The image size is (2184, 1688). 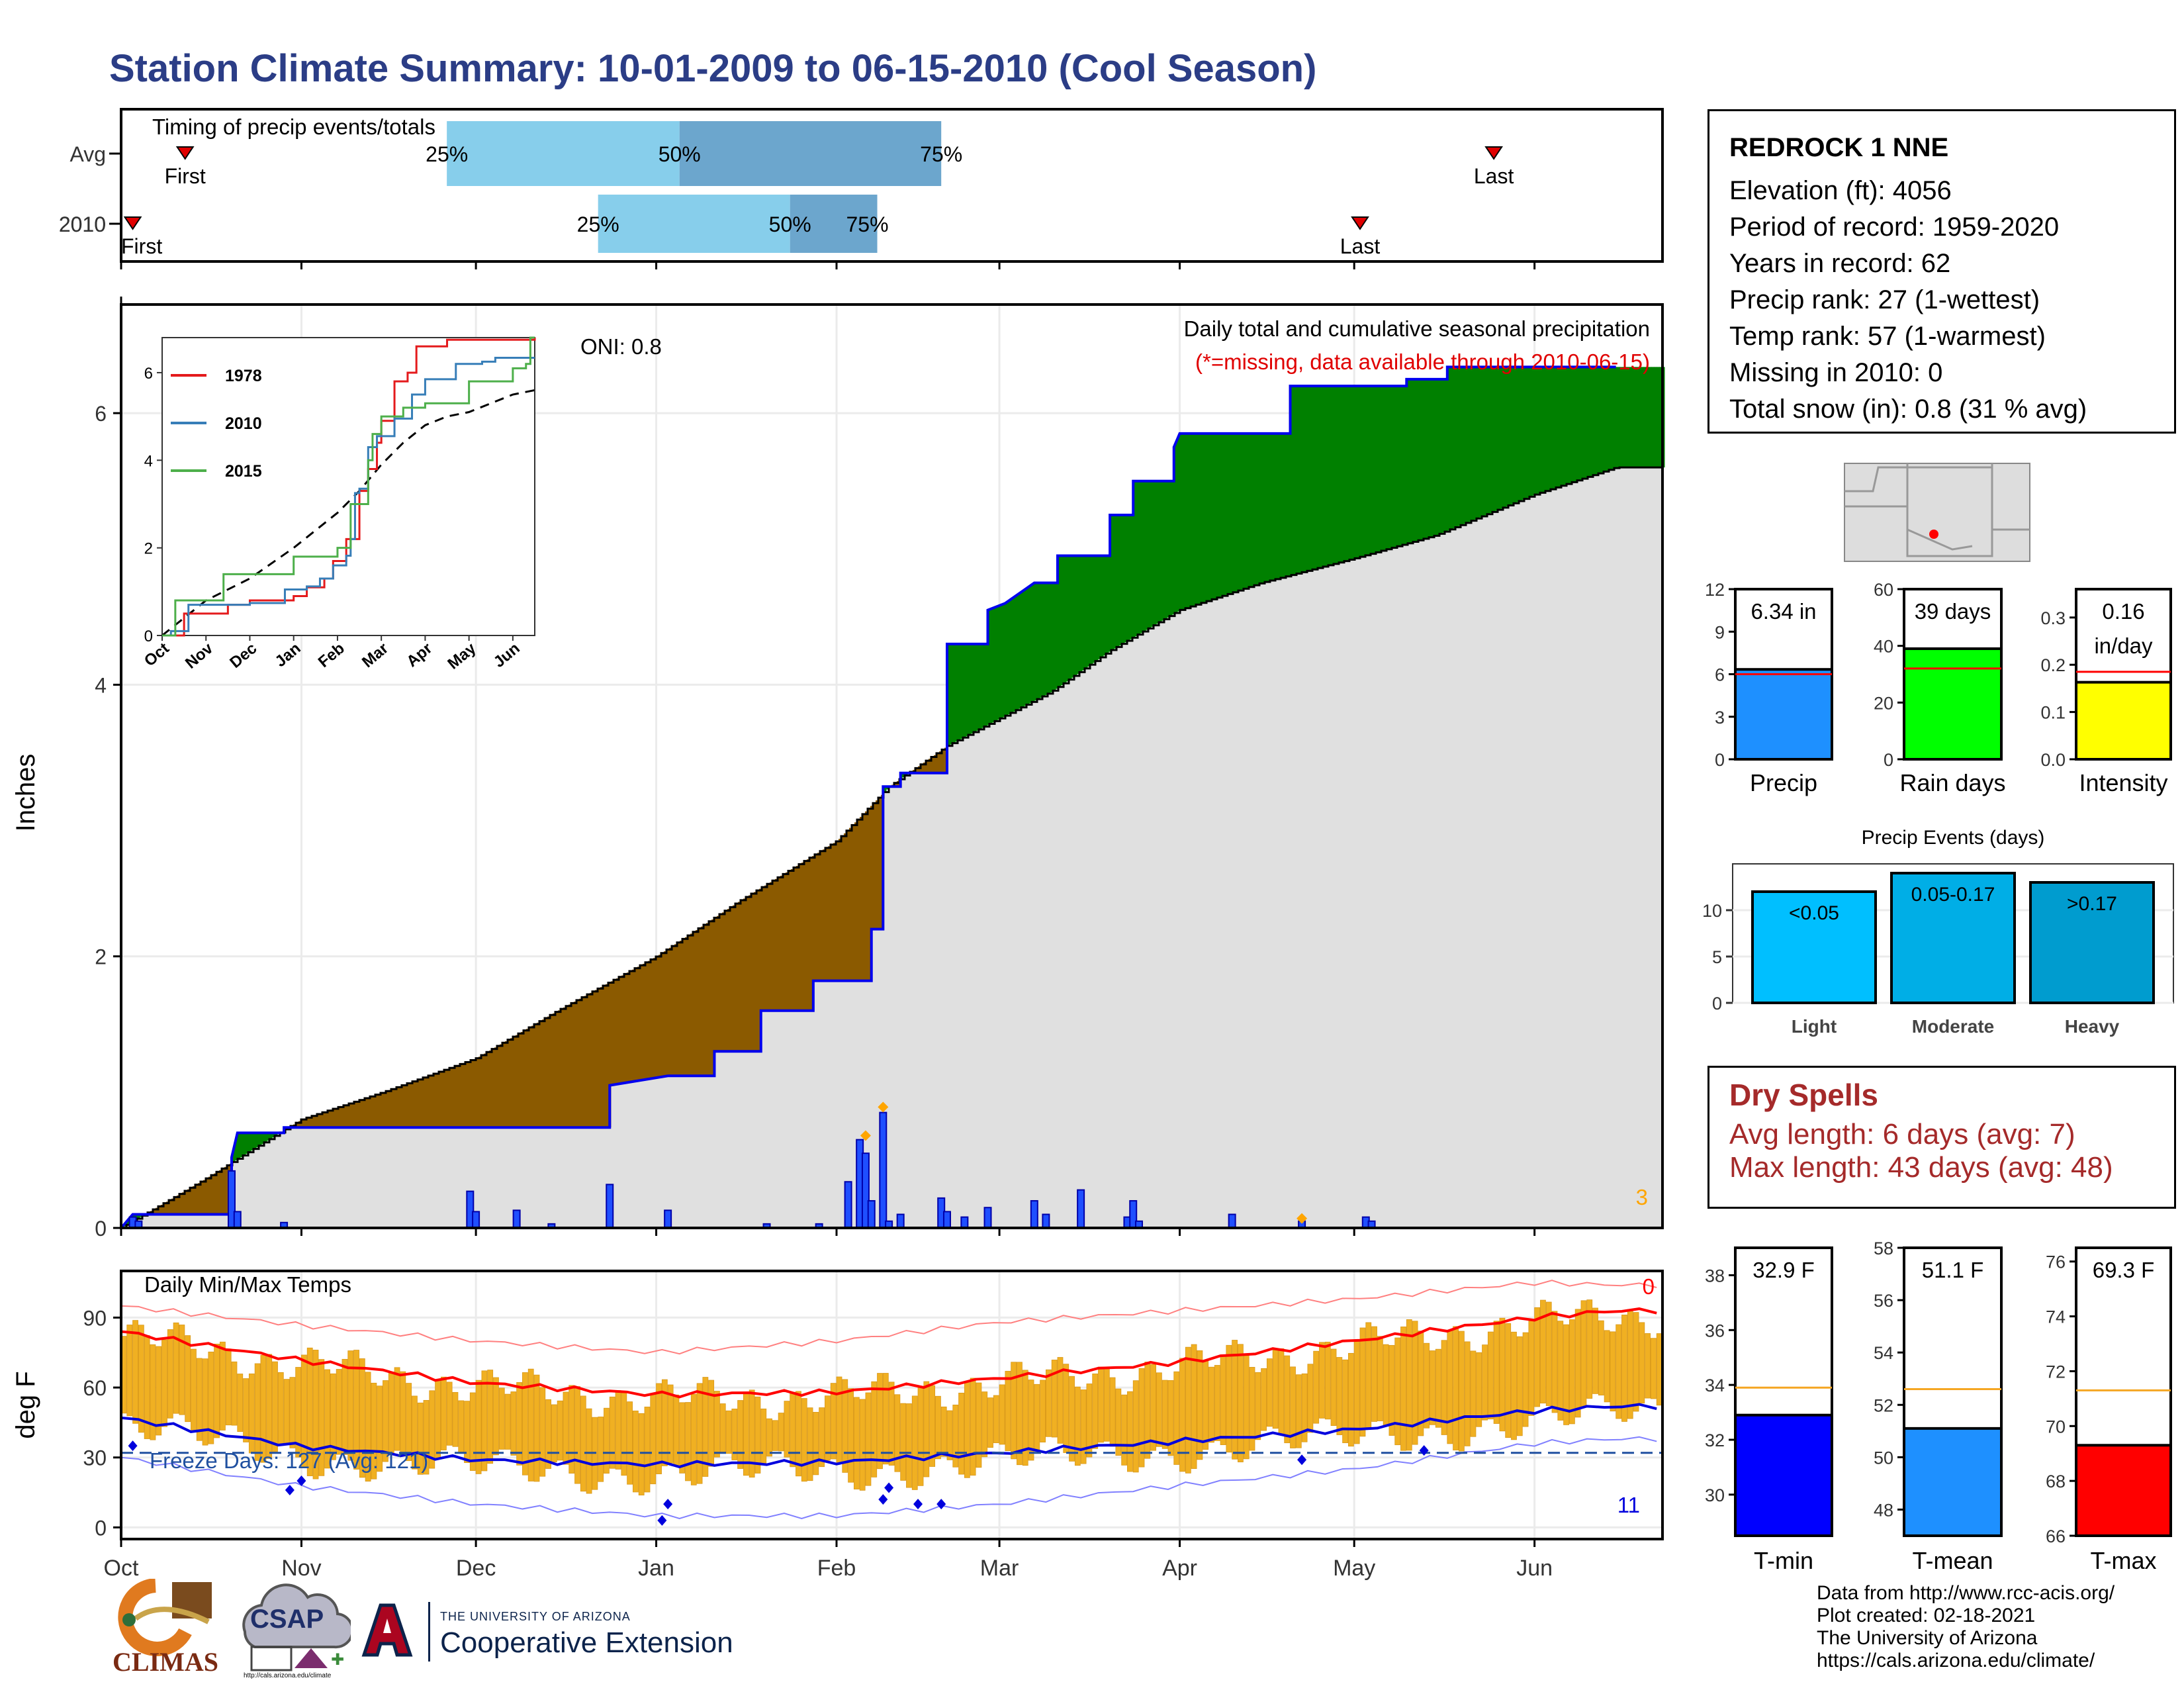 What do you see at coordinates (1715, 1440) in the screenshot?
I see `tmin-summary-y-tick-label: 32` at bounding box center [1715, 1440].